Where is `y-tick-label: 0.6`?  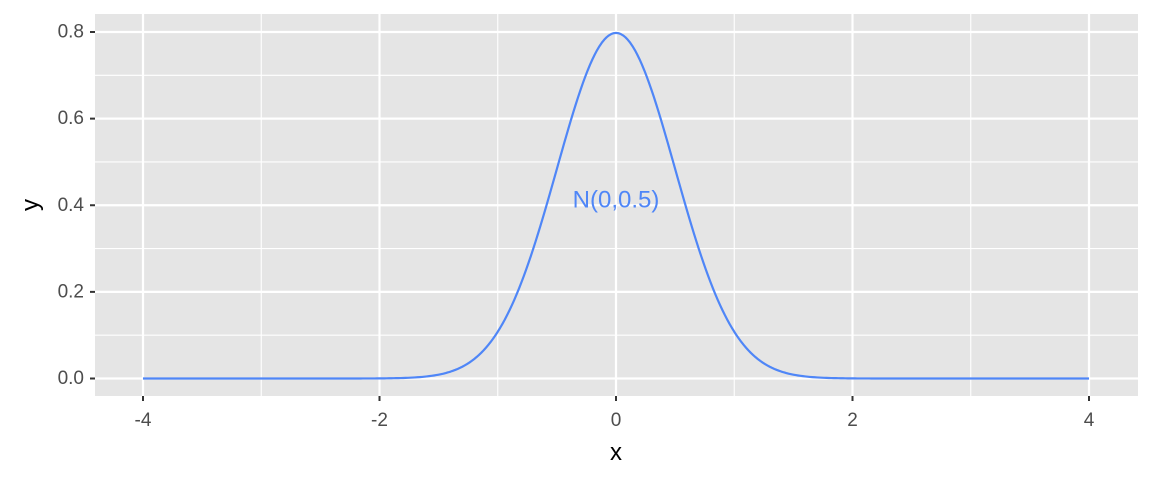
y-tick-label: 0.6 is located at coordinates (71, 118).